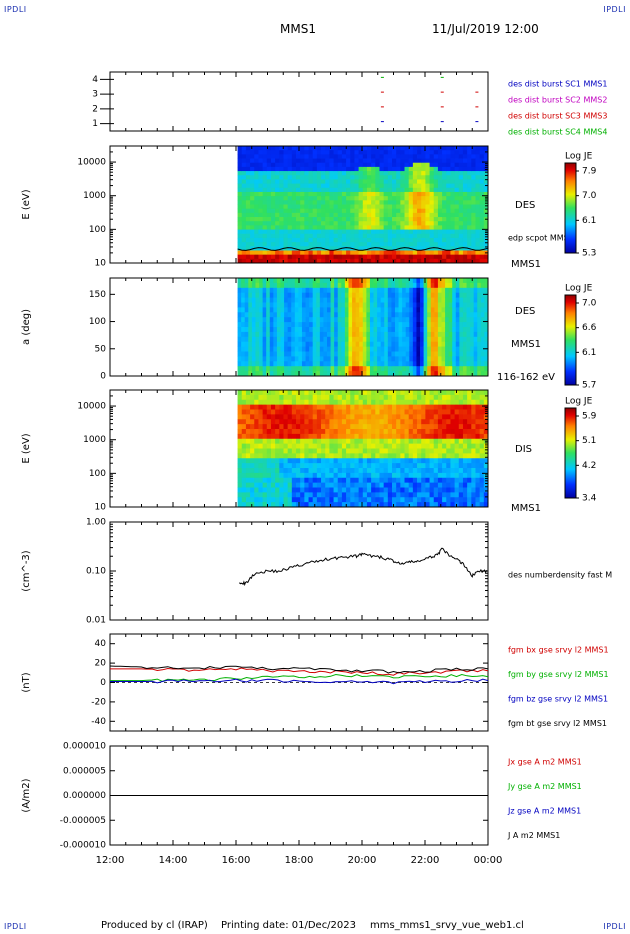 The height and width of the screenshot is (934, 630). What do you see at coordinates (95, 95) in the screenshot?
I see `y-tick-label: 3` at bounding box center [95, 95].